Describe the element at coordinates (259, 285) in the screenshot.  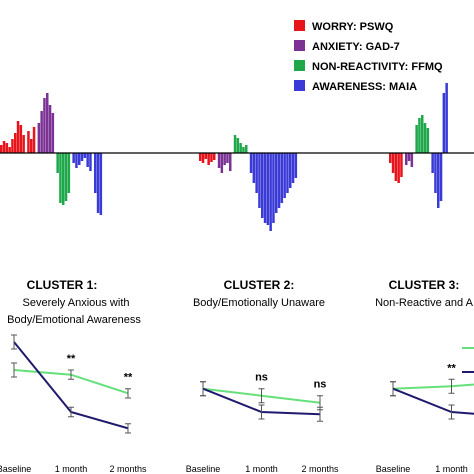
I see `cluster-2-title: CLUSTER 2:` at that location.